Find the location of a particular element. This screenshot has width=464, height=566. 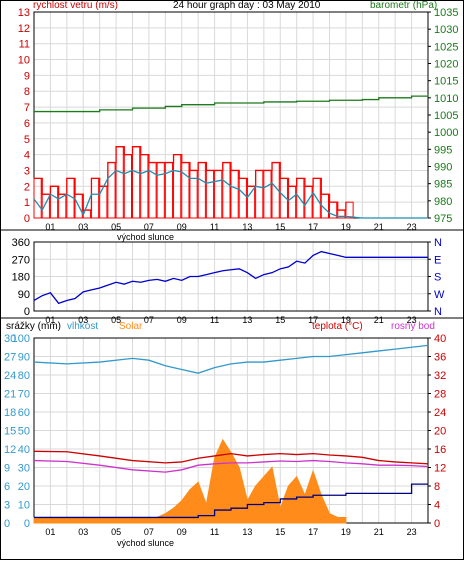

humidity-legend: vlhkost is located at coordinates (83, 326).